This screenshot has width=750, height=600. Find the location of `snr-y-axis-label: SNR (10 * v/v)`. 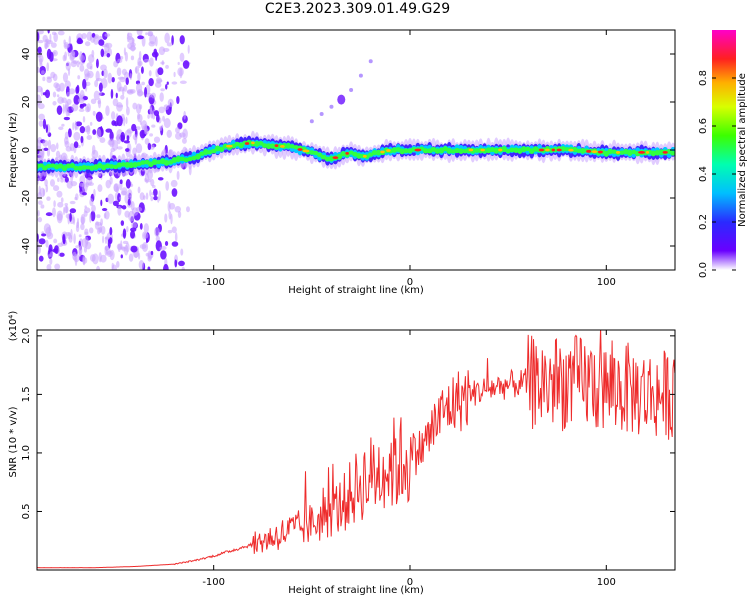

snr-y-axis-label: SNR (10 * v/v) is located at coordinates (13, 441).